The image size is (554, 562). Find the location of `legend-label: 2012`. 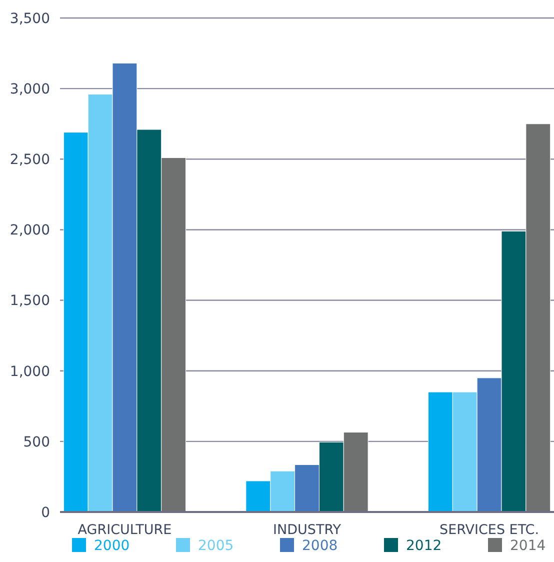

legend-label: 2012 is located at coordinates (424, 546).